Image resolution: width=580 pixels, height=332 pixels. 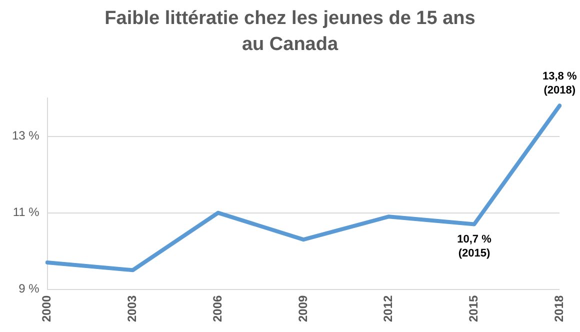 What do you see at coordinates (47, 308) in the screenshot?
I see `x-tick-label: 2000` at bounding box center [47, 308].